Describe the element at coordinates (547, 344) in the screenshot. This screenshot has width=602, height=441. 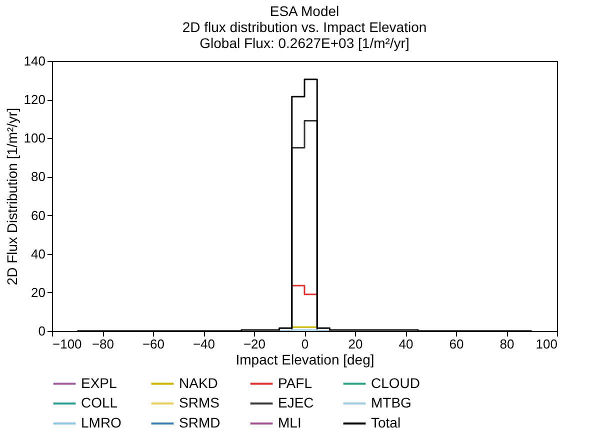
I see `x-tick-label: 100` at that location.